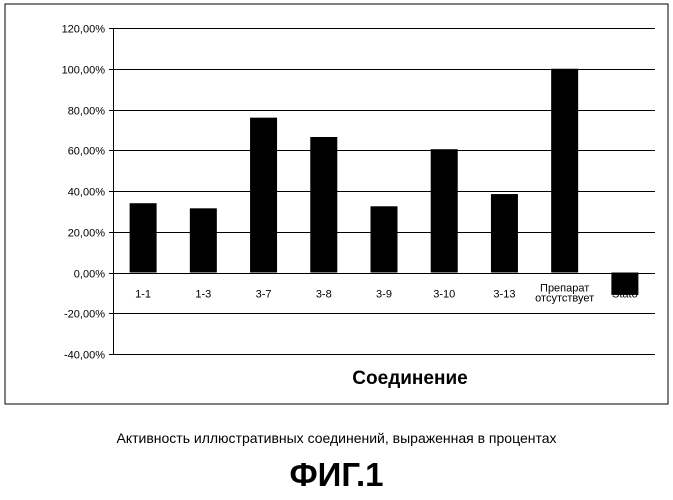  I want to click on x-tick-label: 1-1, so click(143, 295).